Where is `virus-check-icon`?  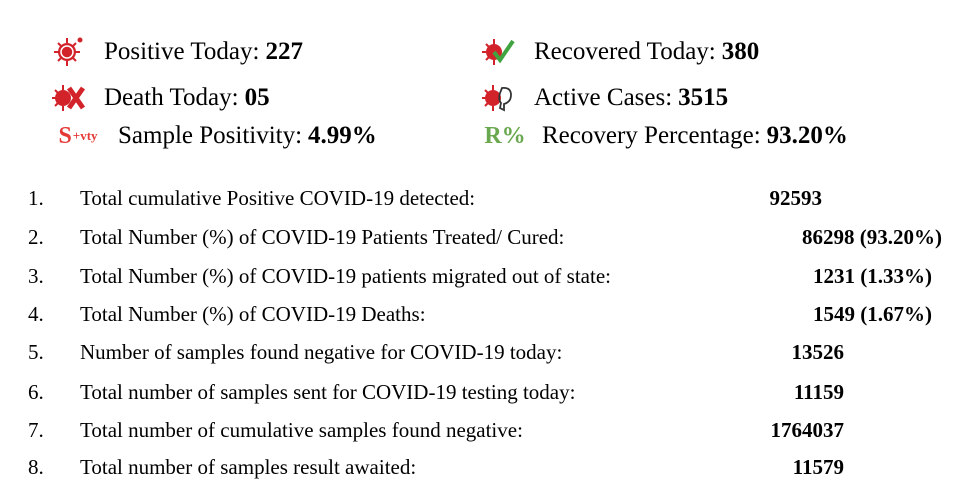
virus-check-icon is located at coordinates (498, 52).